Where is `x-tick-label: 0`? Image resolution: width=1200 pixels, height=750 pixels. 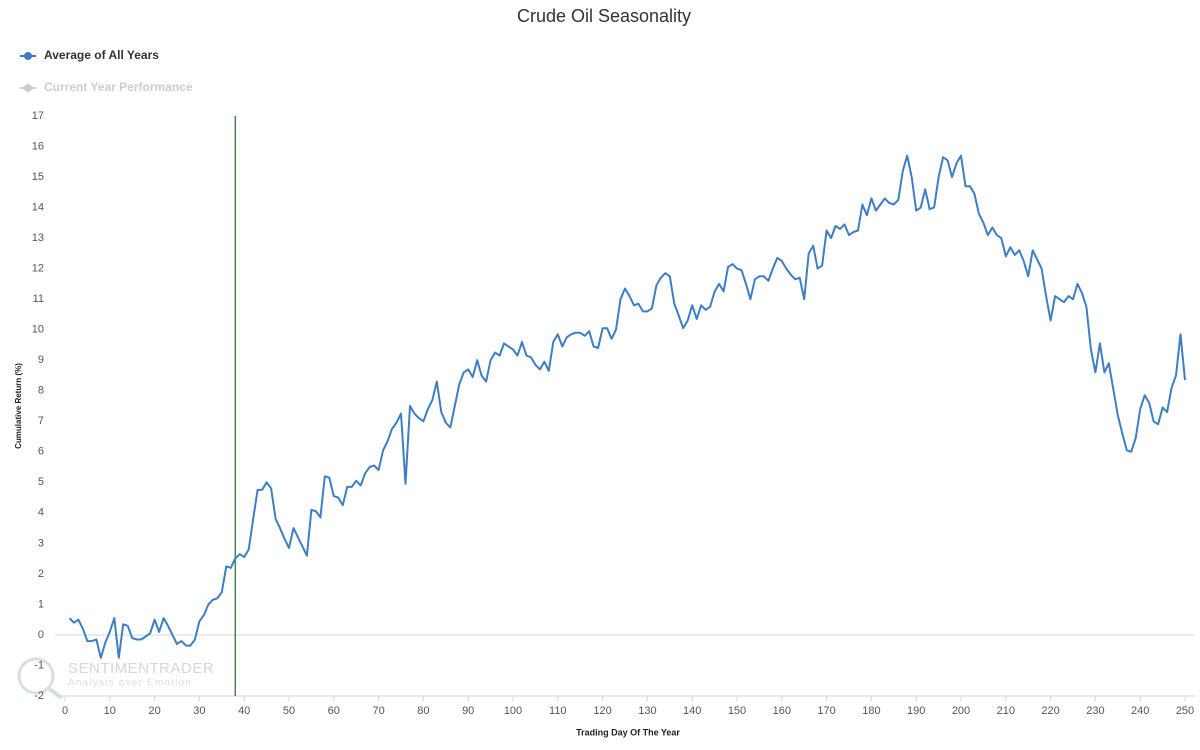
x-tick-label: 0 is located at coordinates (65, 711).